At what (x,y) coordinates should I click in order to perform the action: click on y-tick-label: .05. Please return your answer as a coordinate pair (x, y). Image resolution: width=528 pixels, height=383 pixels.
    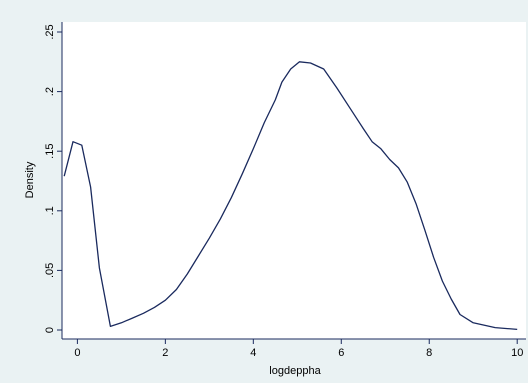
    Looking at the image, I should click on (50, 270).